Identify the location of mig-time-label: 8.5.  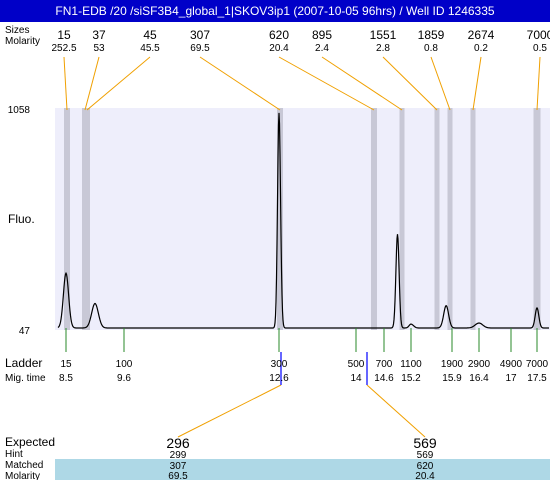
(66, 378).